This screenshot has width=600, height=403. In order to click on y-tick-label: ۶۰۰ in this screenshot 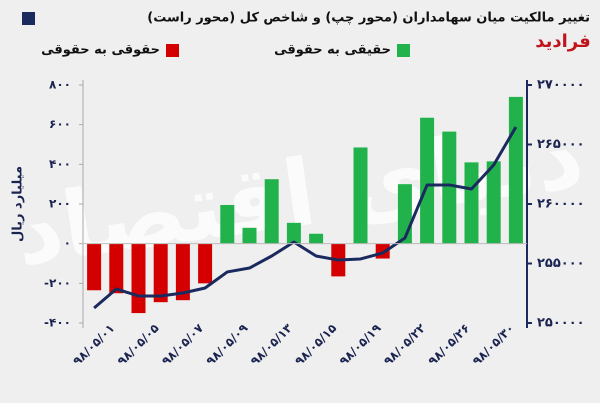, I will do `click(60, 124)`.